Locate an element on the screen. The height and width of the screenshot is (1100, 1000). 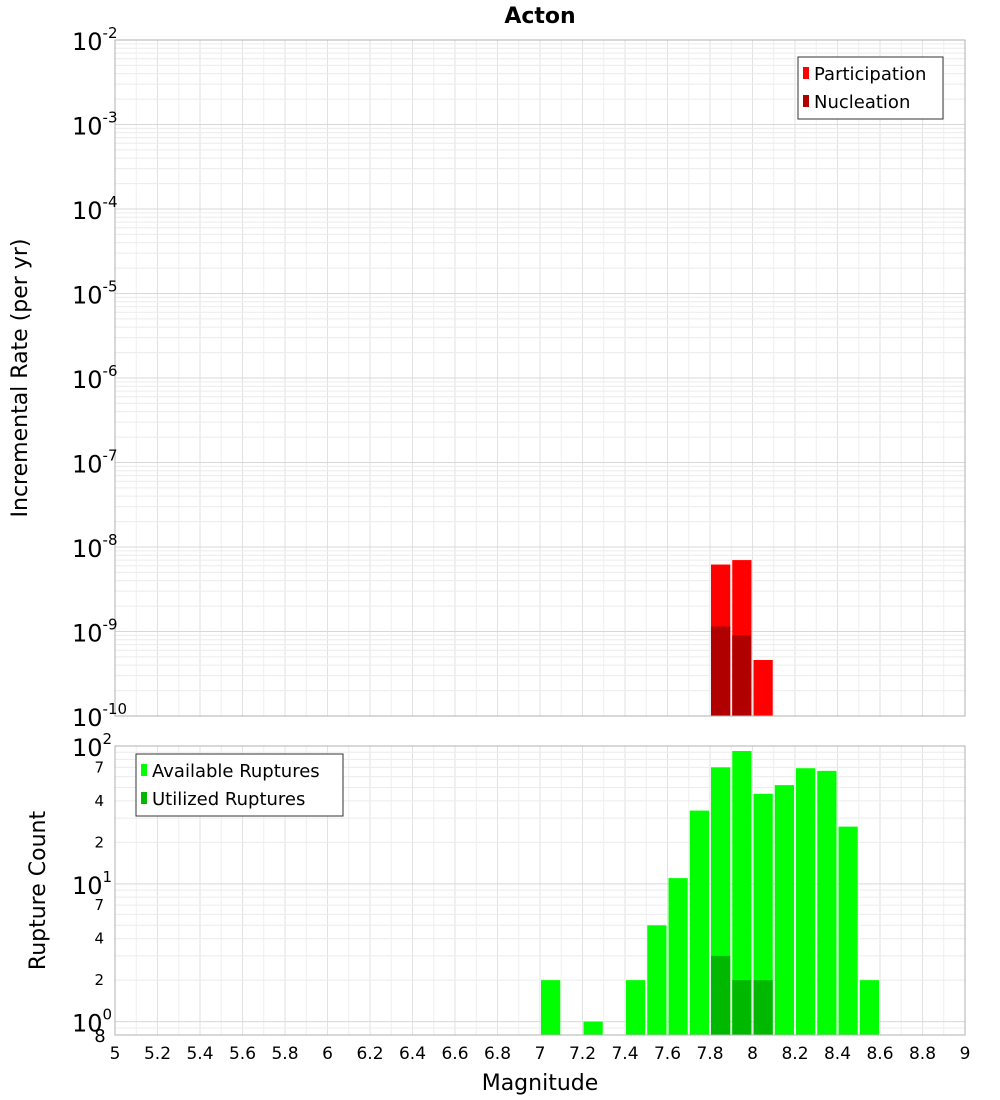
y-minor-tick-label: 8 is located at coordinates (99, 1036).